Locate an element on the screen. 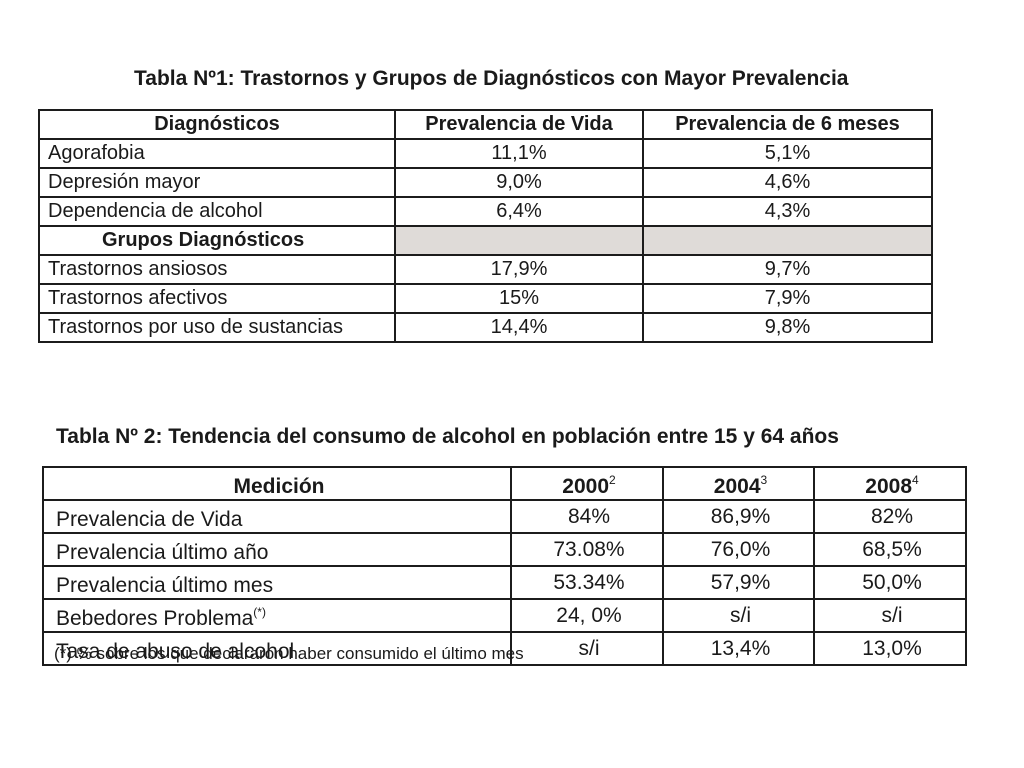  value-2008-cell: s/i is located at coordinates (890, 615).